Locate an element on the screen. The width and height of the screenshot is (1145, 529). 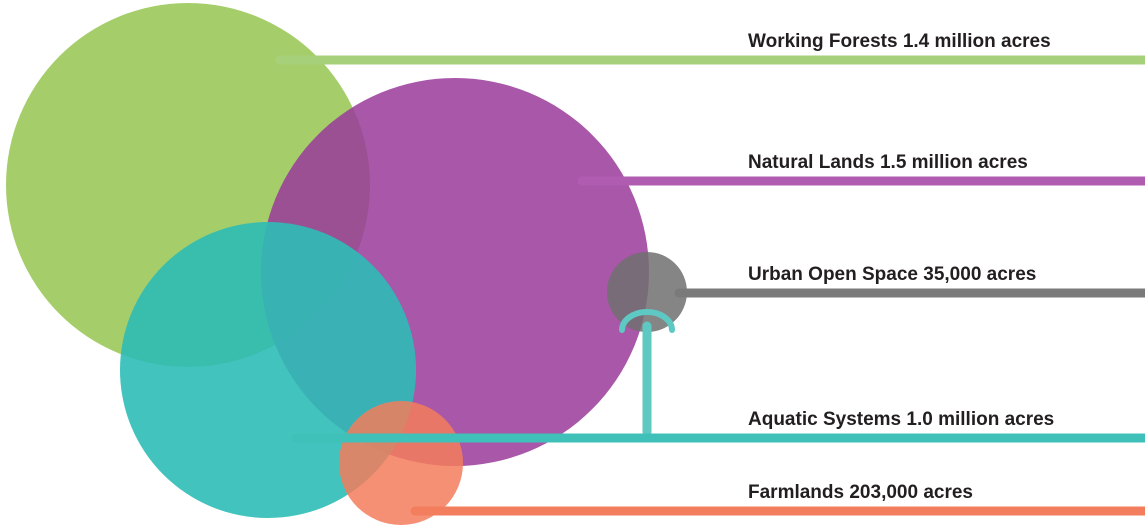
label: Natural Lands 1.5 million acres is located at coordinates (888, 162).